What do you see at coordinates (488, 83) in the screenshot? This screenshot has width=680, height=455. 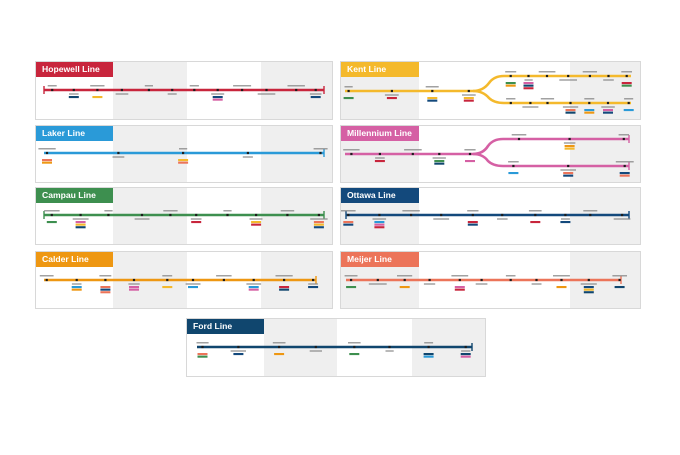 I see `route-line` at bounding box center [488, 83].